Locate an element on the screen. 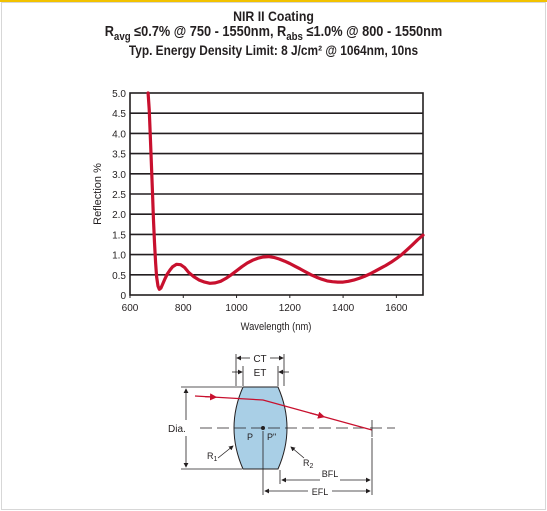  ray-arrow-in is located at coordinates (211, 397).